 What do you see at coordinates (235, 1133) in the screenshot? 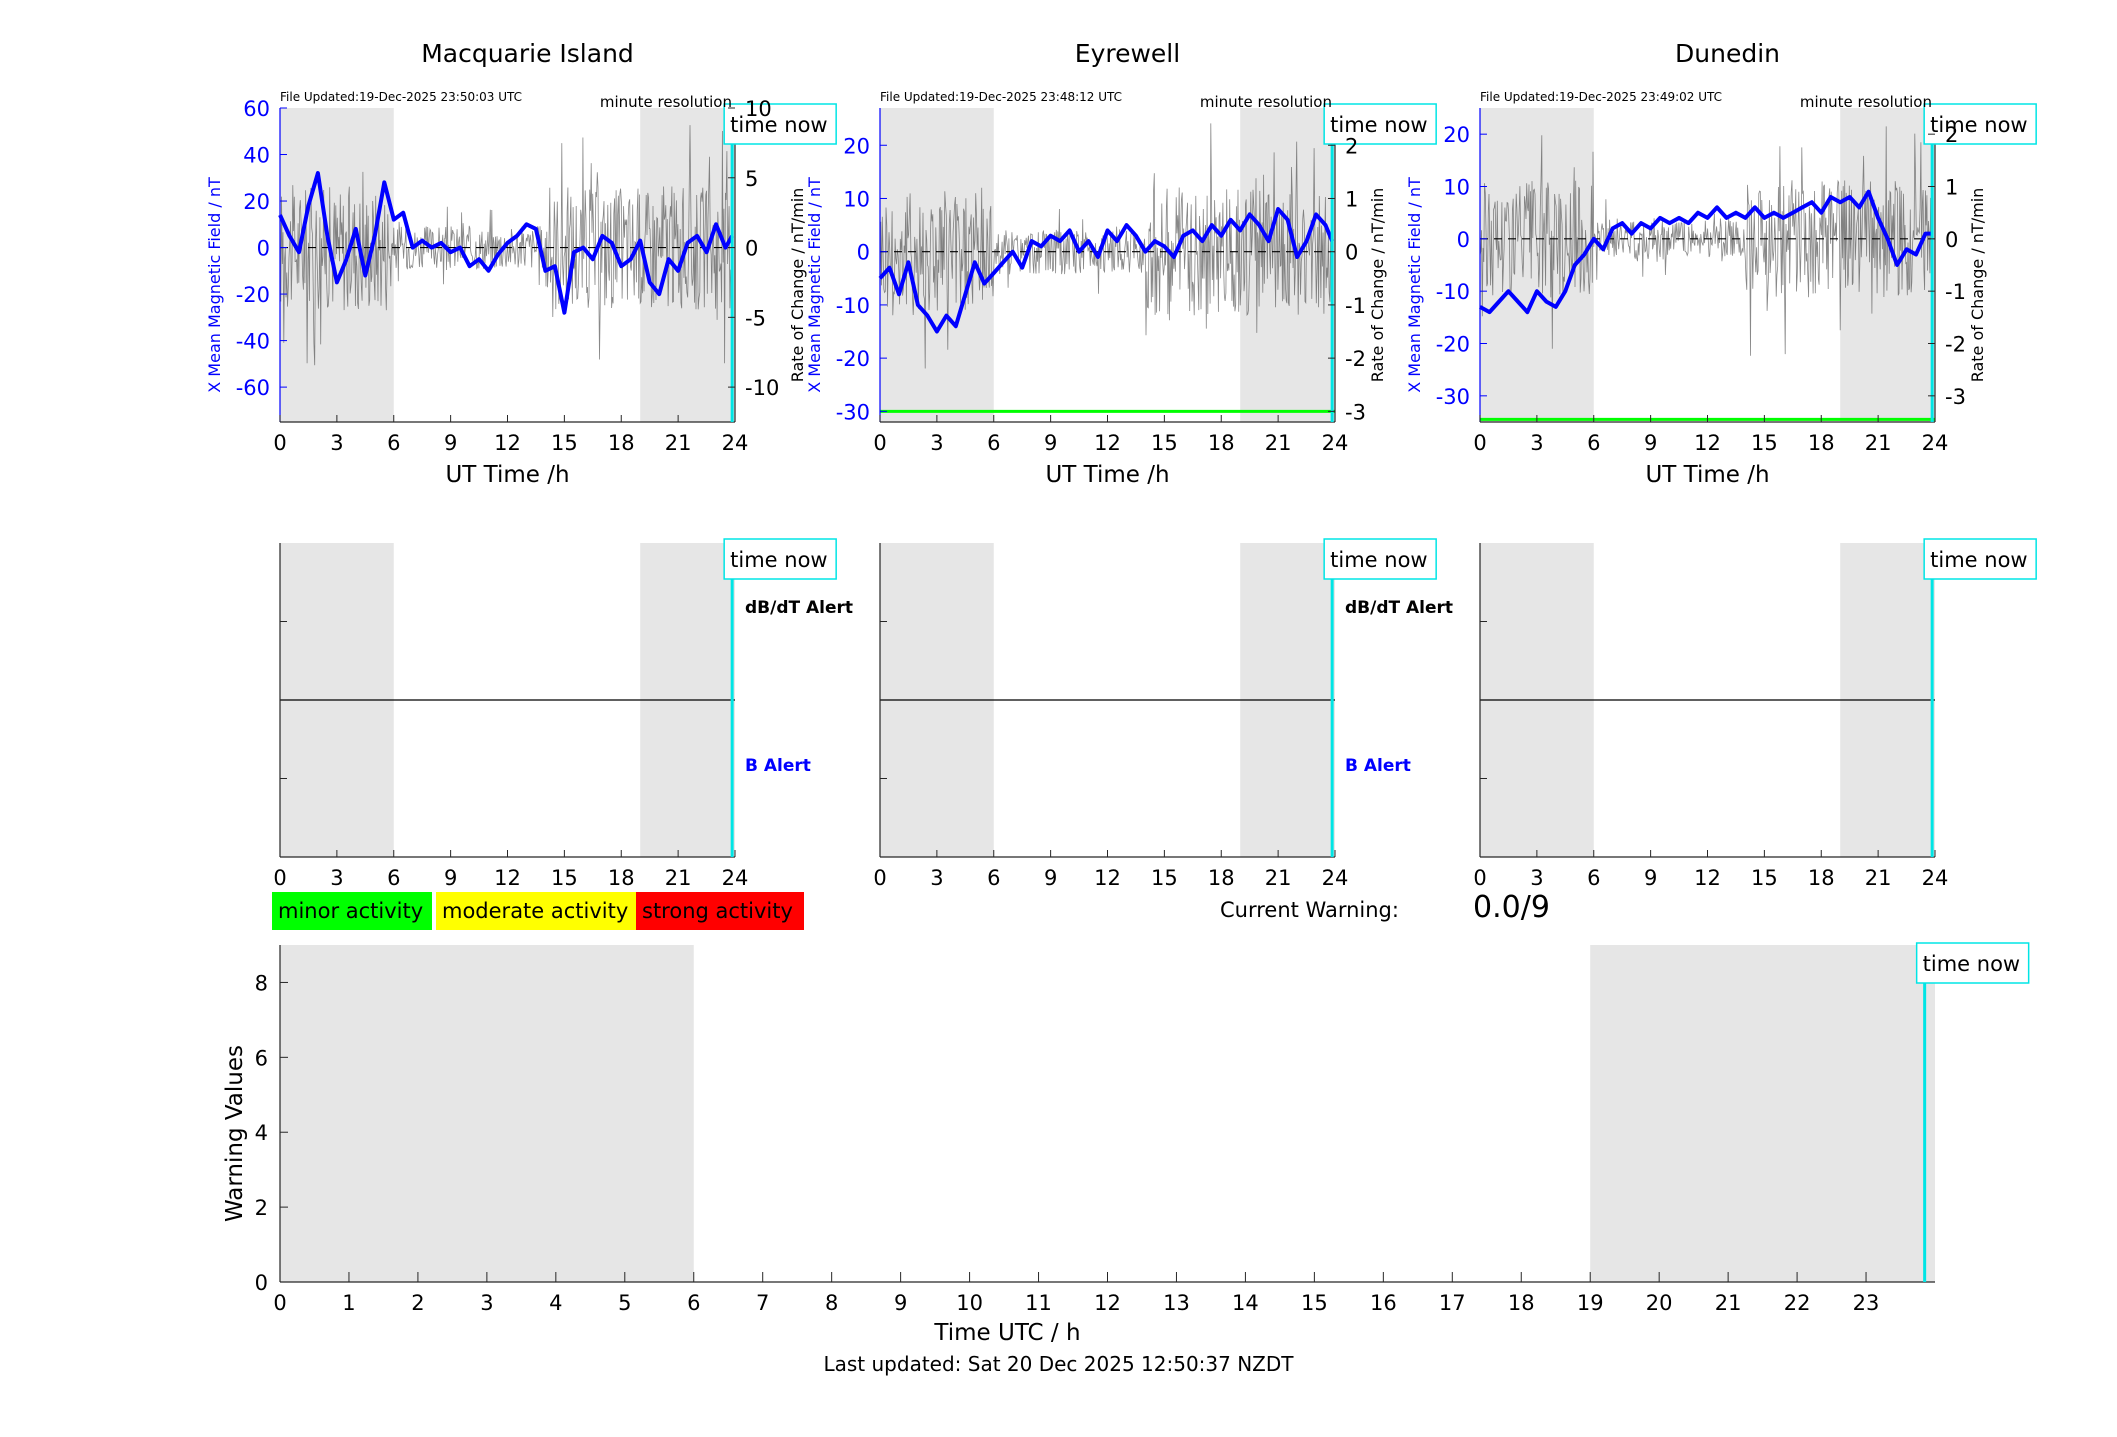
I see `y-axis-label: Warning Values` at bounding box center [235, 1133].